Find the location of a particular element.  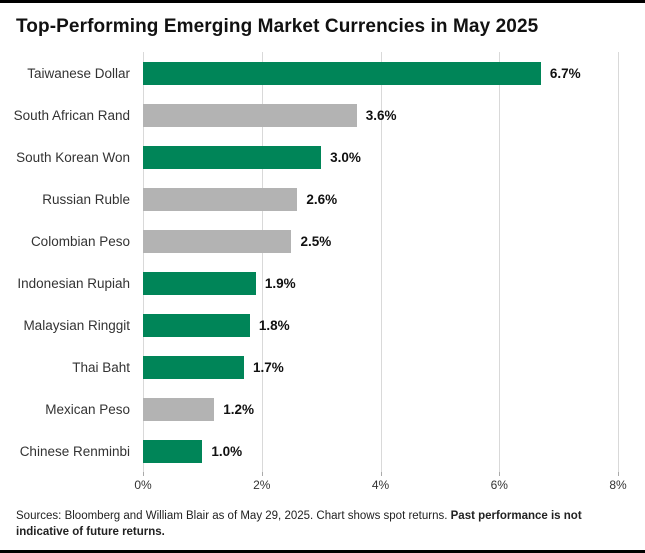

chart-row: South African Rand 3.6% is located at coordinates (314, 115).